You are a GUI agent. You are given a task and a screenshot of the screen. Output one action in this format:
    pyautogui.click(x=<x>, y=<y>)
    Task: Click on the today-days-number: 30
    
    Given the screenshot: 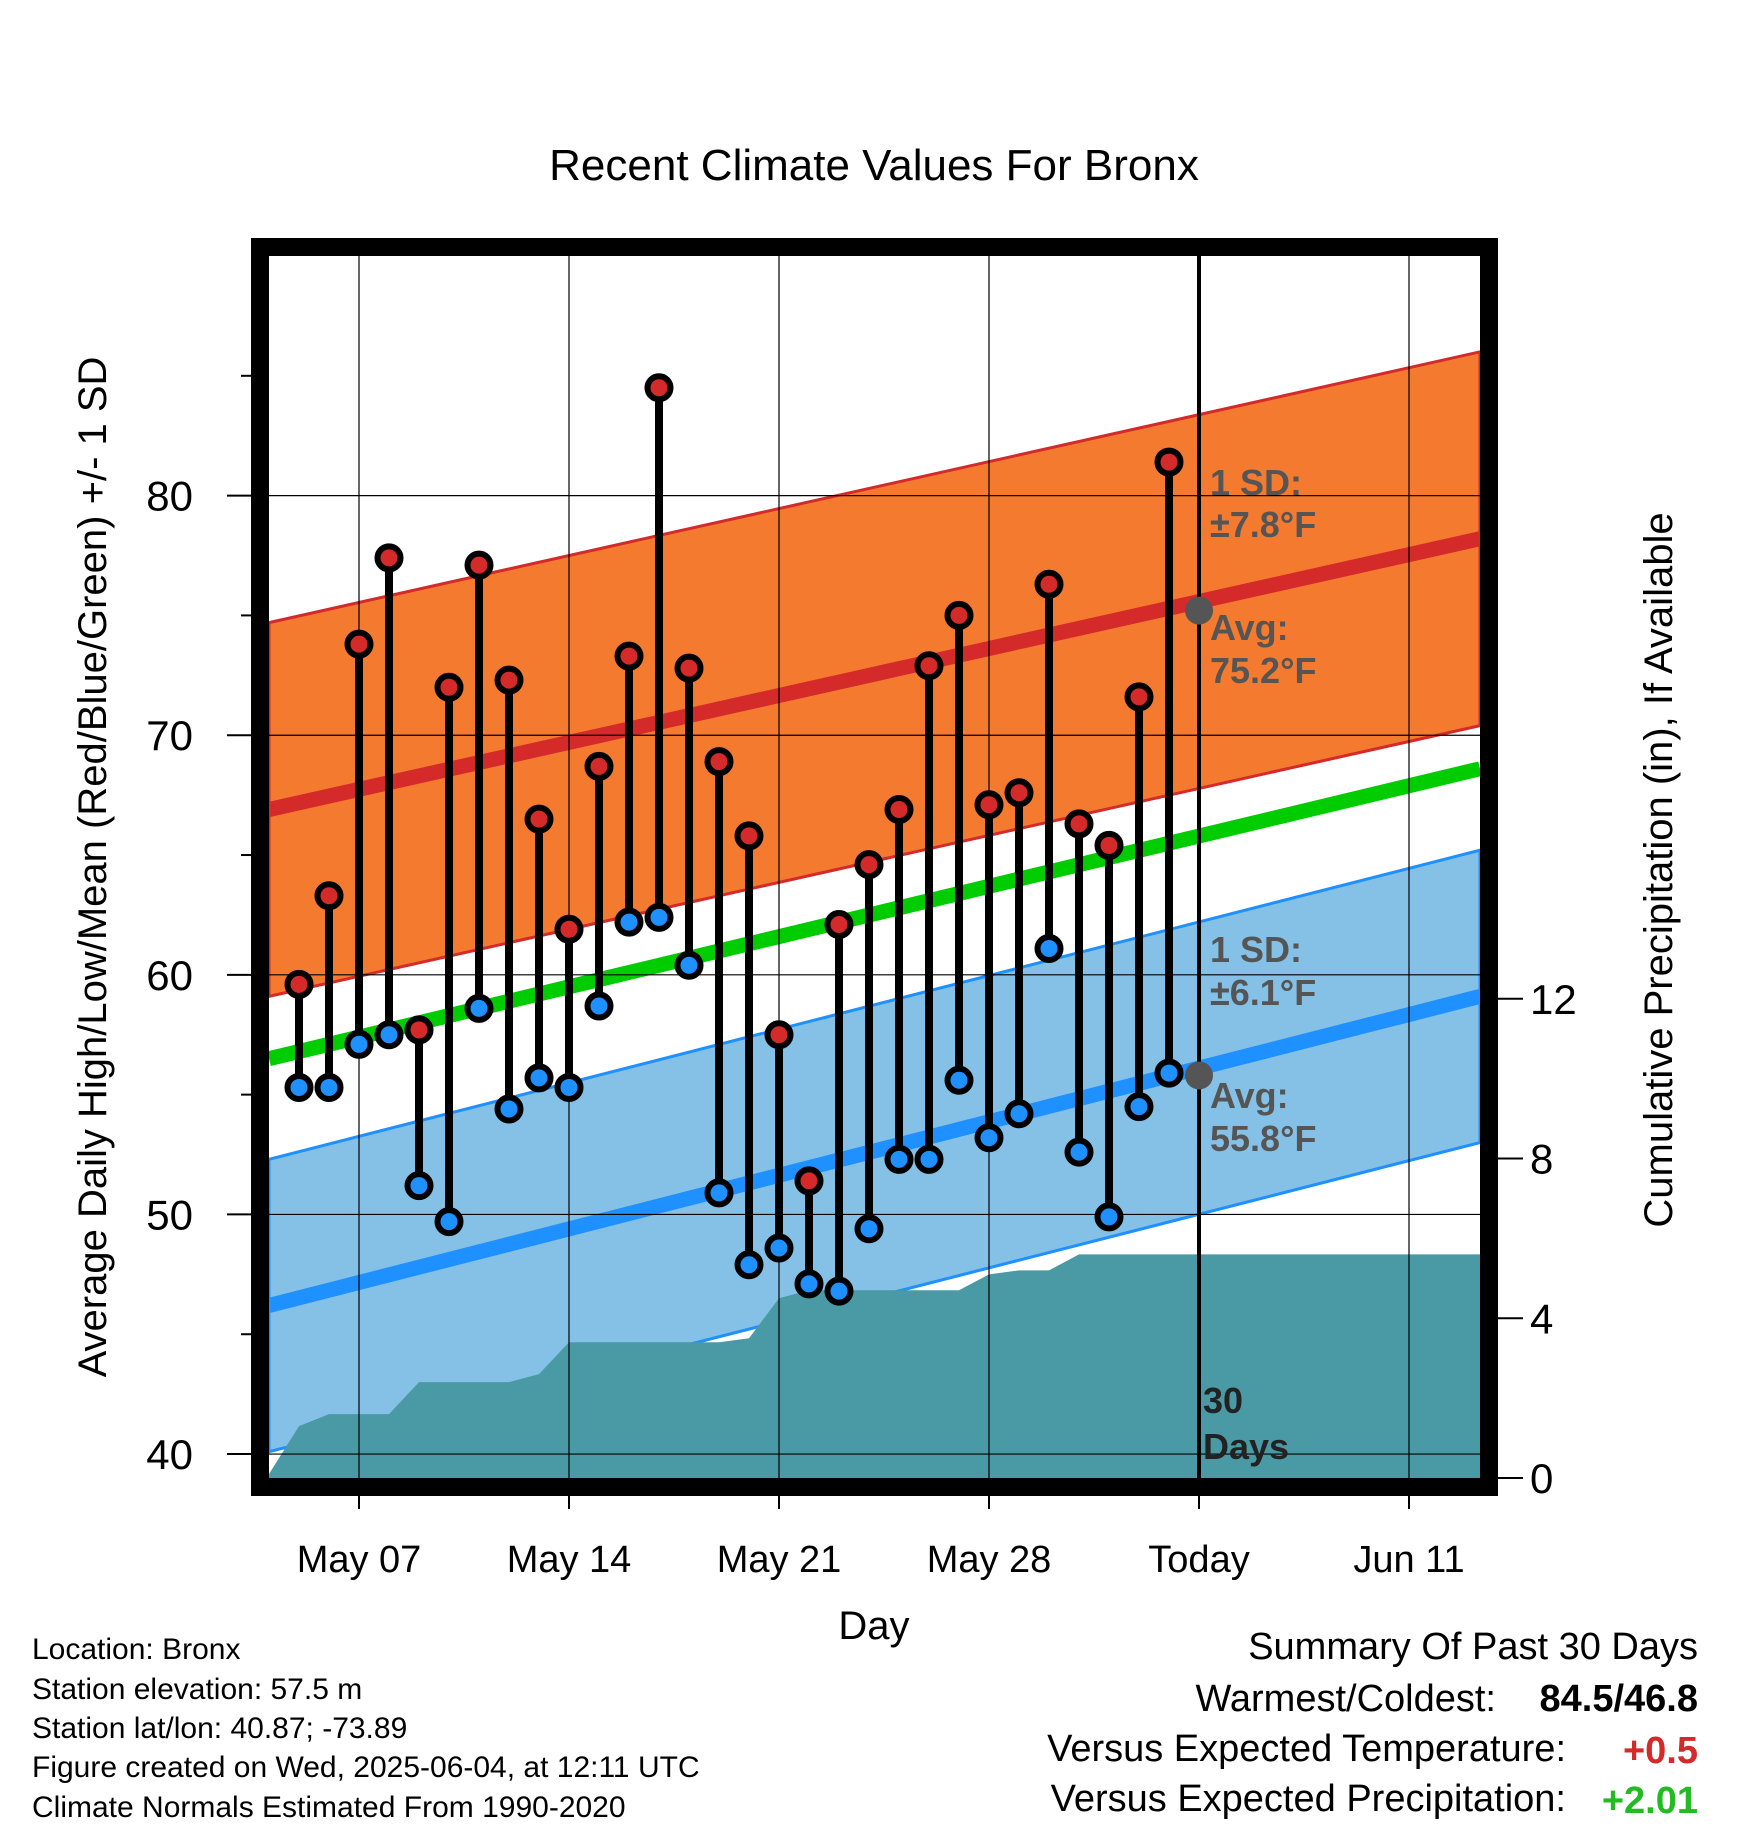 What is the action you would take?
    pyautogui.click(x=1223, y=1400)
    